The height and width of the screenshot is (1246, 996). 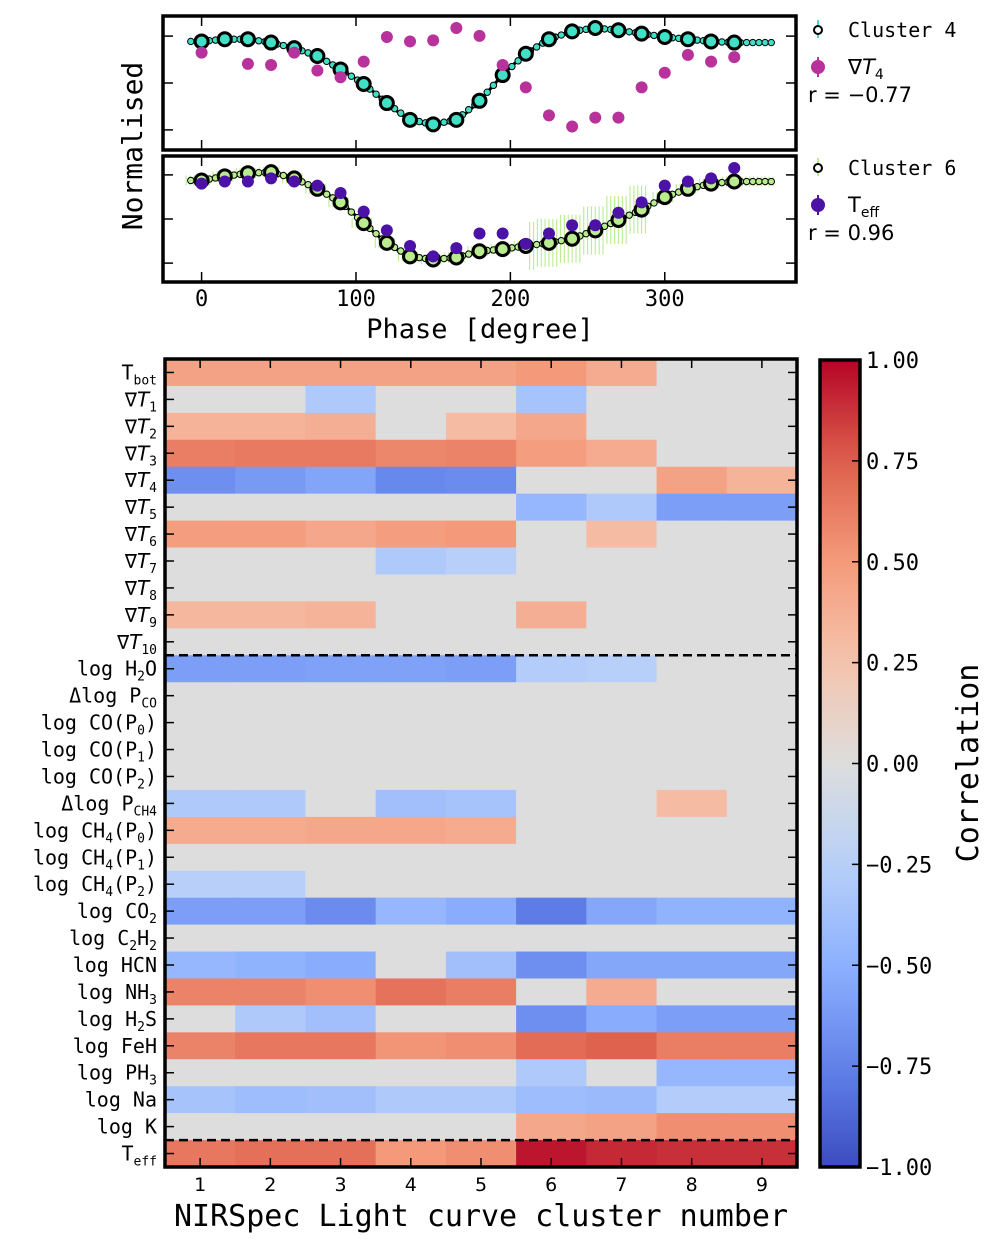 I want to click on colorbar-tick-label: 0.00, so click(x=892, y=765).